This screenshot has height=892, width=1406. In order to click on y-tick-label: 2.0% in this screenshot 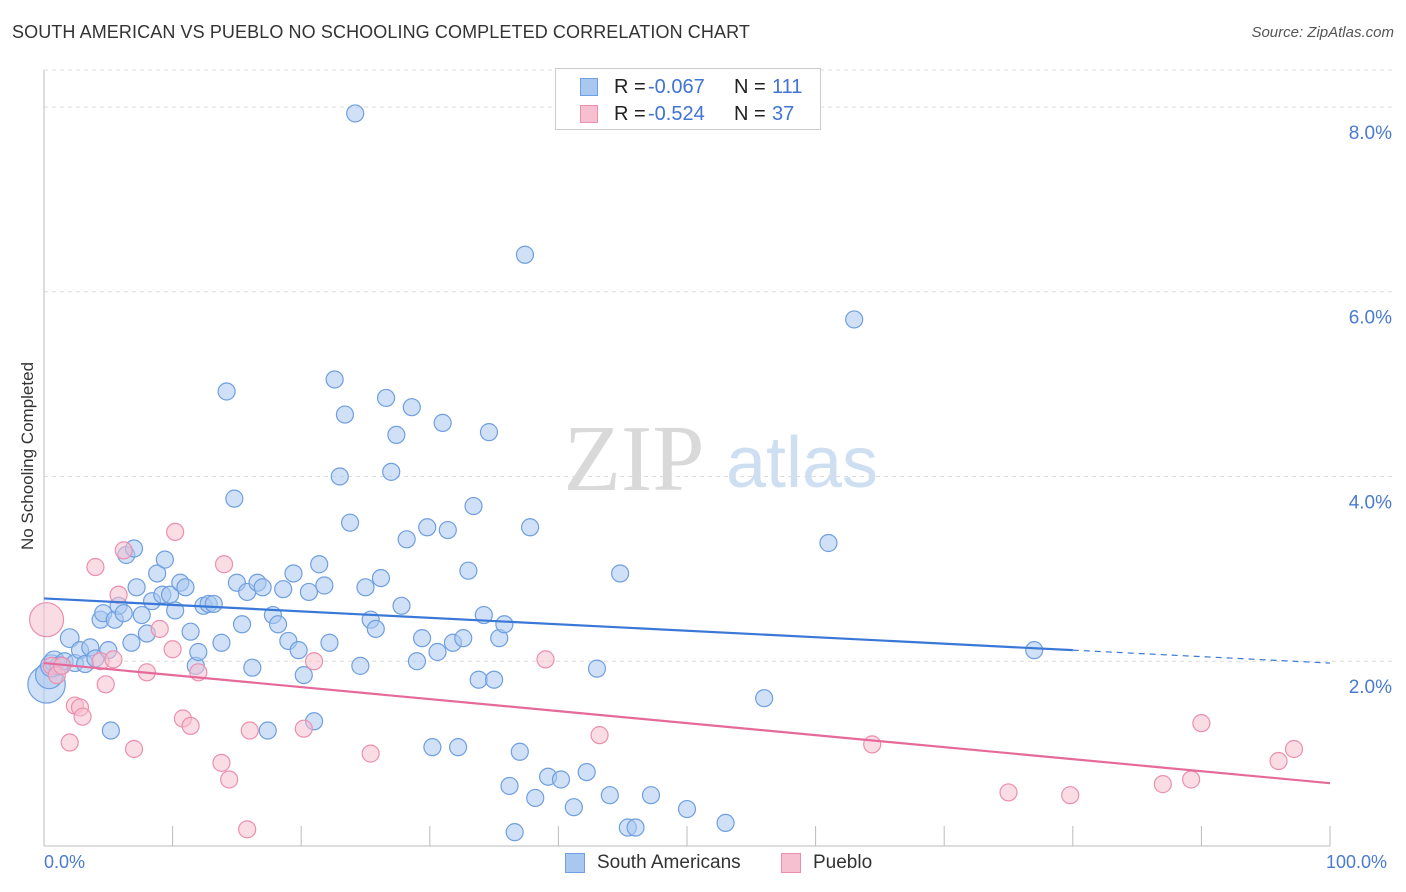, I will do `click(1370, 687)`.